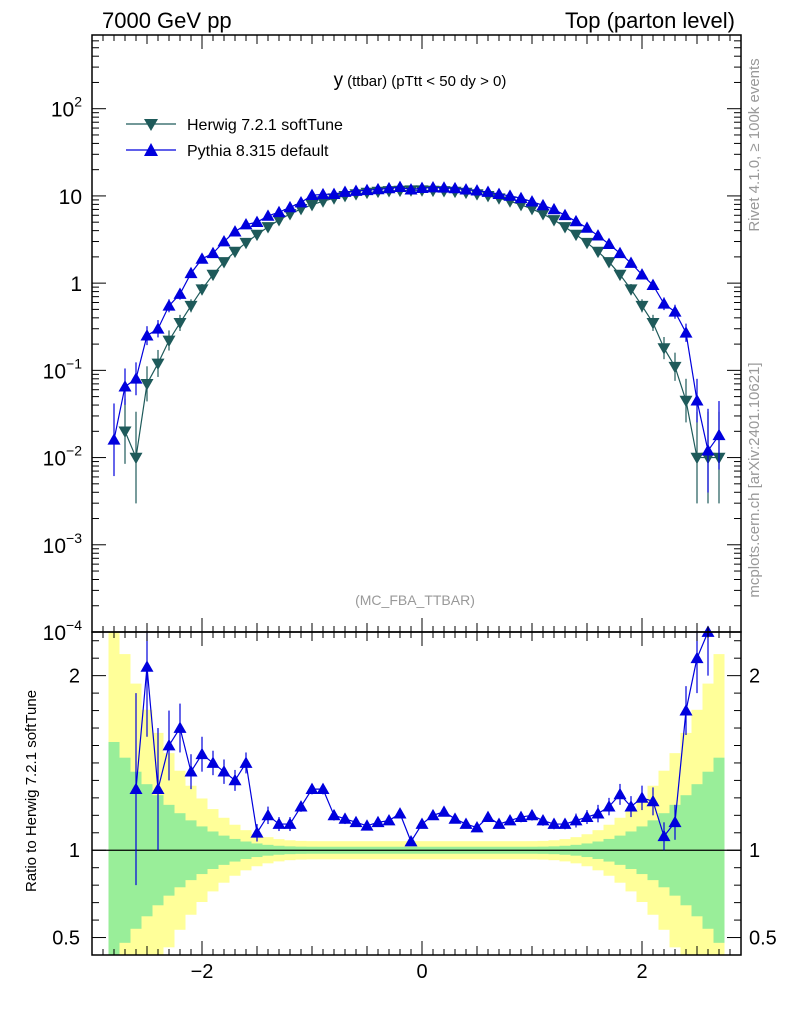 This screenshot has height=1024, width=786. Describe the element at coordinates (265, 125) in the screenshot. I see `legend-label-herwig: Herwig 7.2.1 softTune` at that location.